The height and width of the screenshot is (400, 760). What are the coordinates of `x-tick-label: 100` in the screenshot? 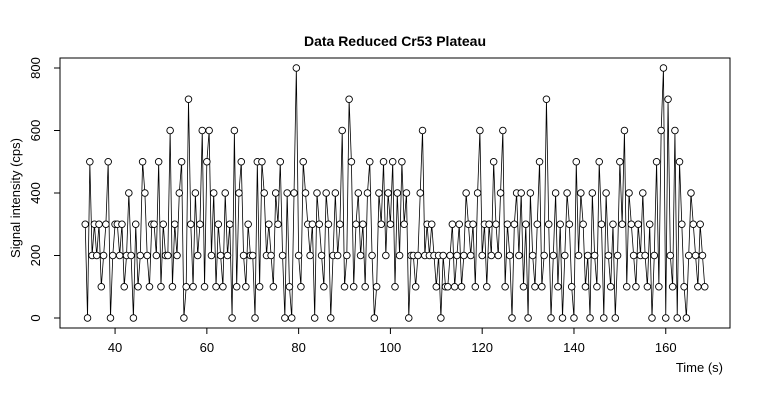 It's located at (391, 347).